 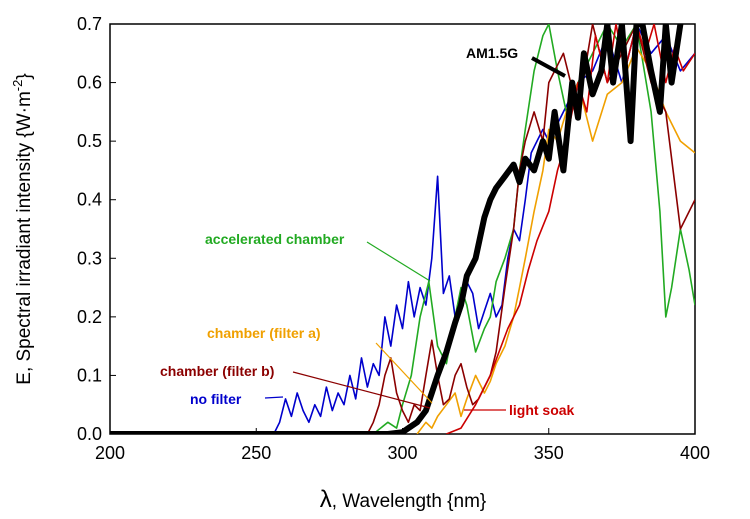 What do you see at coordinates (326, 499) in the screenshot?
I see `lambda-symbol: λ` at bounding box center [326, 499].